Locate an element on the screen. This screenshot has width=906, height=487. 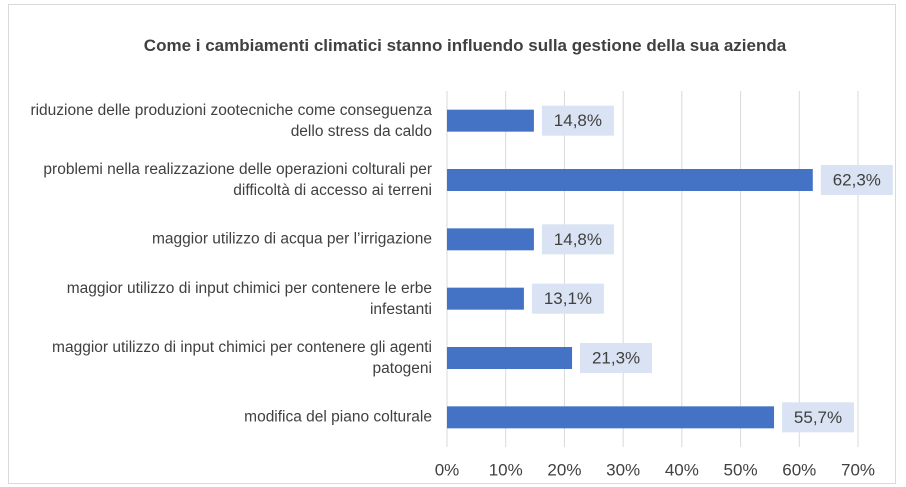
data-label: 13,1% is located at coordinates (568, 298).